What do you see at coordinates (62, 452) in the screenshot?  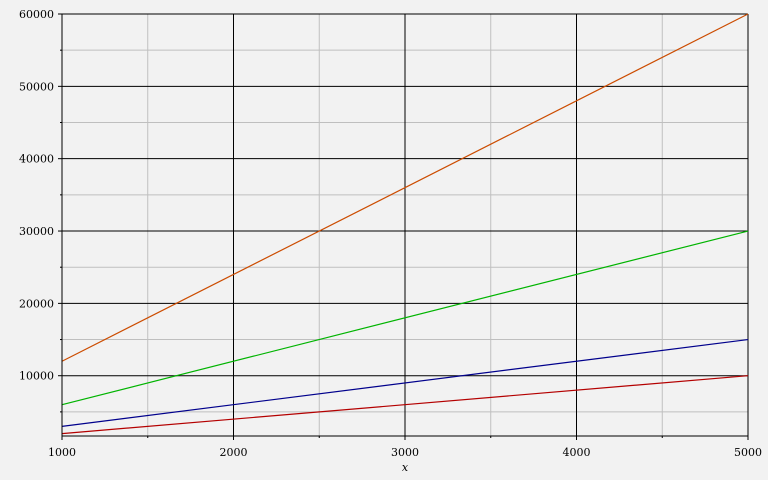 I see `x-tick-label: 1000` at bounding box center [62, 452].